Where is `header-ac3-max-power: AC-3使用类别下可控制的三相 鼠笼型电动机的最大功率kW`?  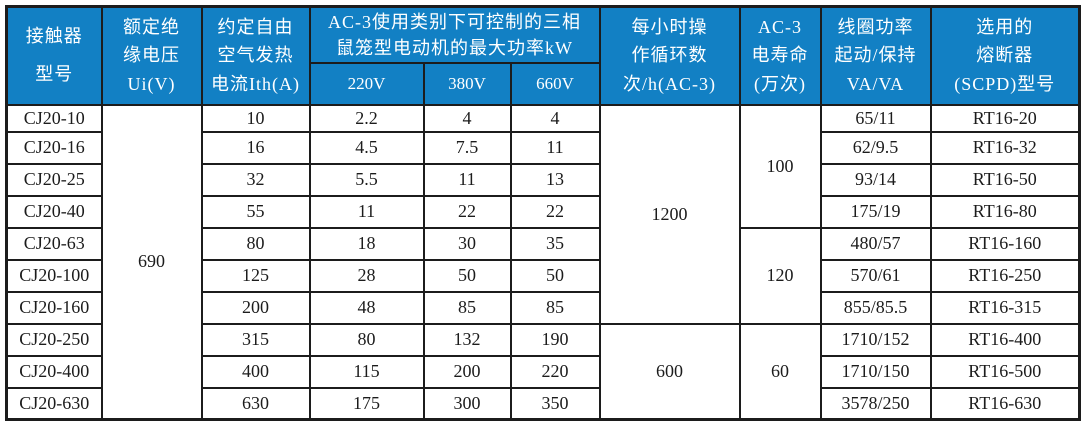
header-ac3-max-power: AC-3使用类别下可控制的三相 鼠笼型电动机的最大功率kW is located at coordinates (454, 34).